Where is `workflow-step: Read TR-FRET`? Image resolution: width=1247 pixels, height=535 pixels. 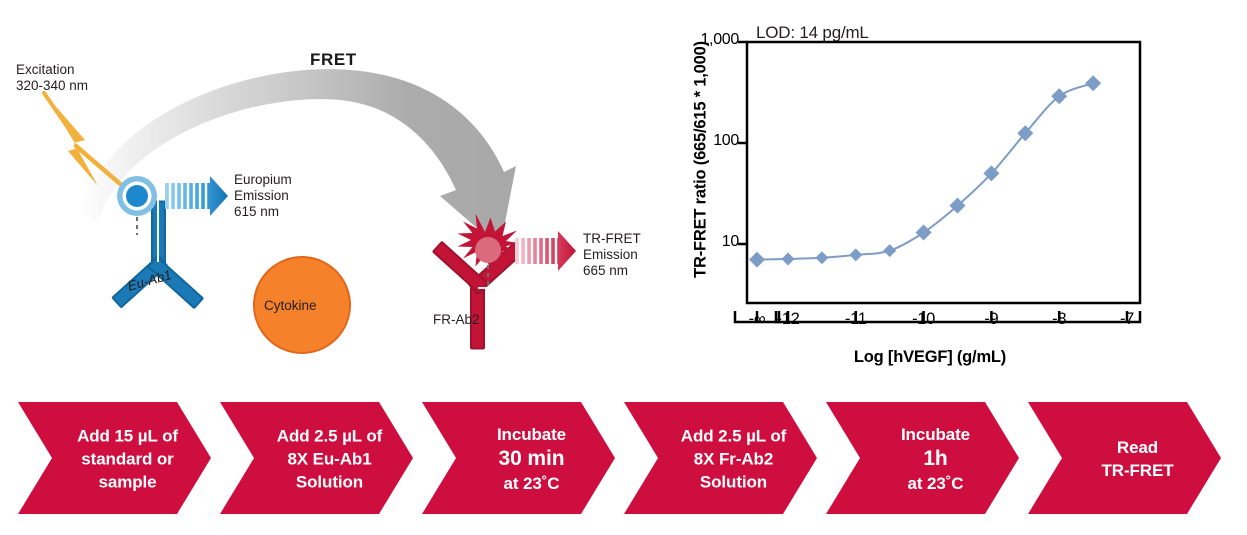
workflow-step: Read TR-FRET is located at coordinates (1137, 459).